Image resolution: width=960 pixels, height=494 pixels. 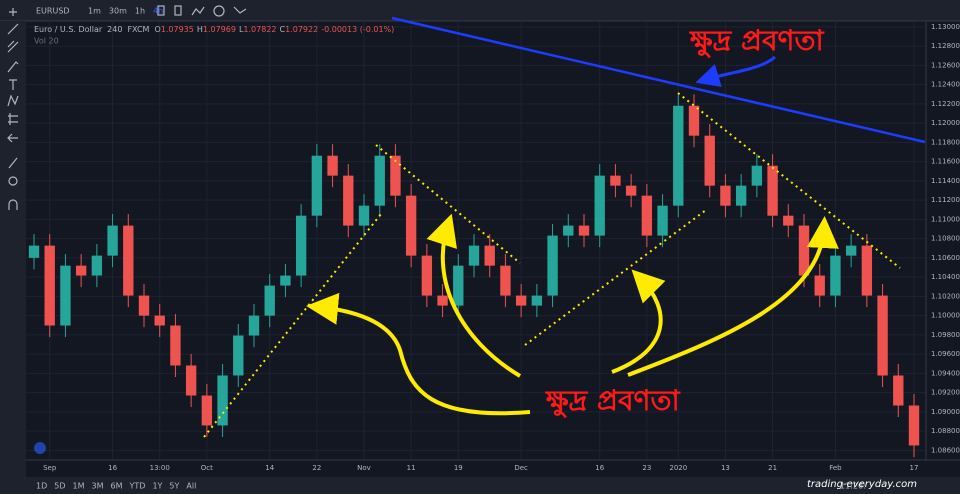 I want to click on y-tick-label: 1.10400, so click(x=945, y=277).